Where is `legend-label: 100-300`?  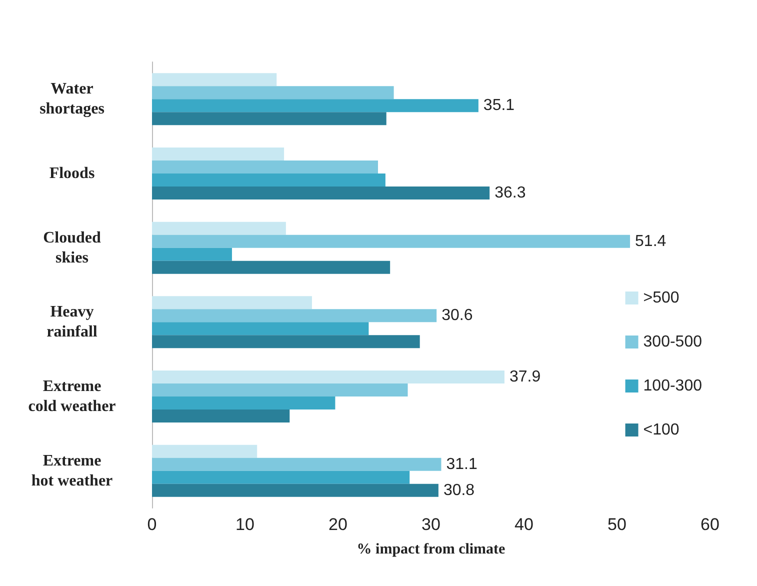 legend-label: 100-300 is located at coordinates (672, 386).